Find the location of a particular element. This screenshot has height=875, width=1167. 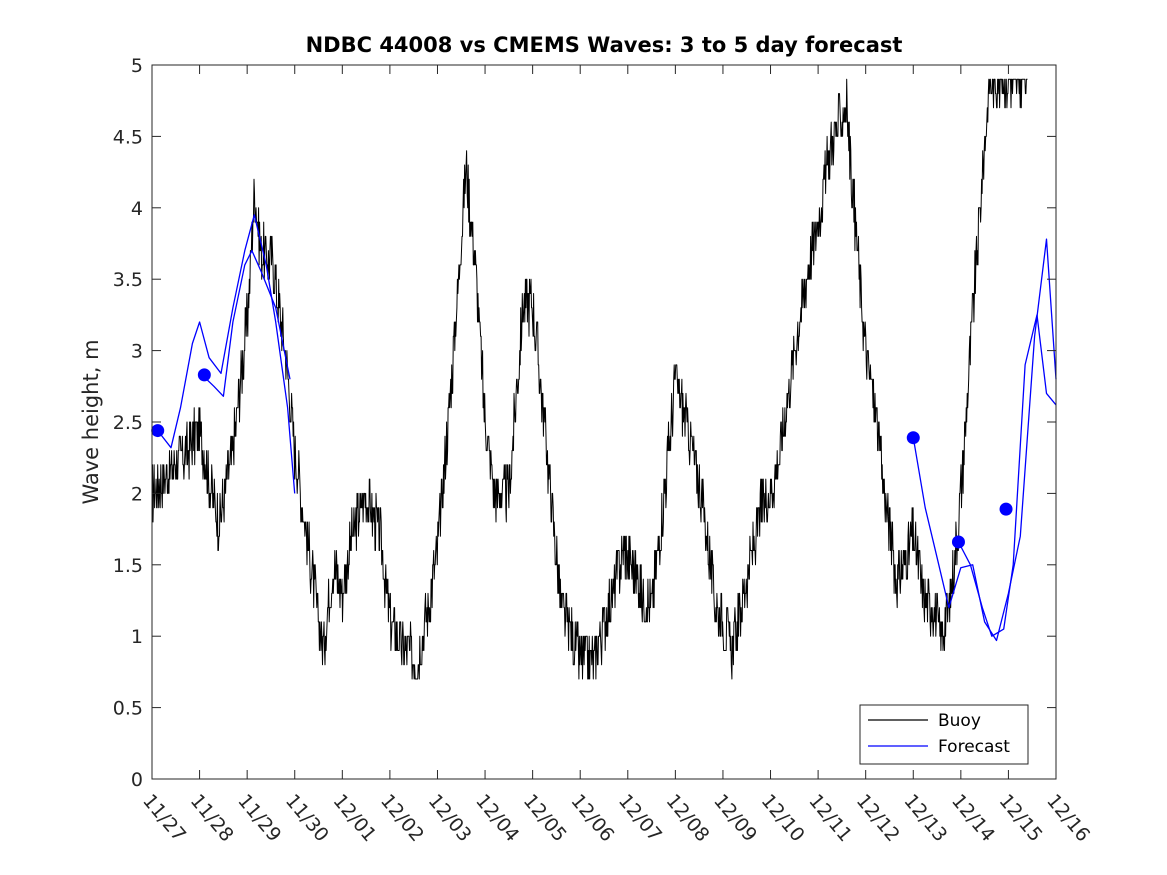

y-tick-label: 4 is located at coordinates (137, 209).